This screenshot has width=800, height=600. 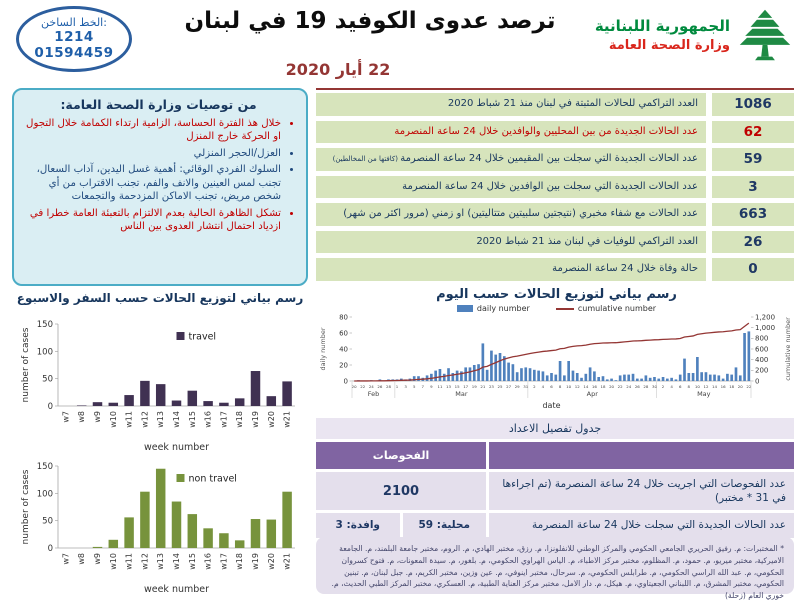 I want to click on svg-text: week number, so click(x=176, y=589).